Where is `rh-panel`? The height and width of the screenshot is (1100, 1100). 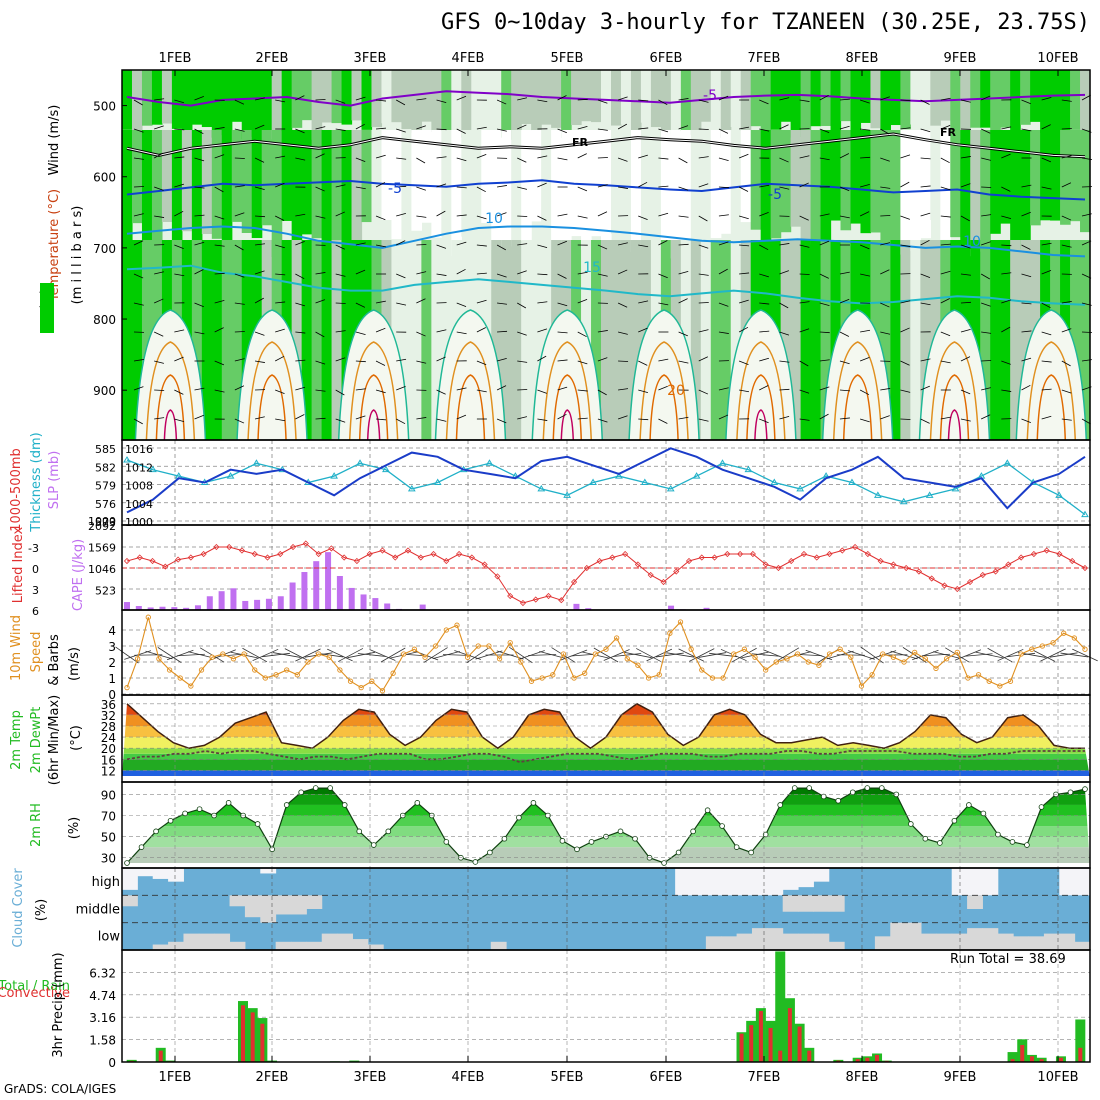 rh-panel is located at coordinates (606, 825).